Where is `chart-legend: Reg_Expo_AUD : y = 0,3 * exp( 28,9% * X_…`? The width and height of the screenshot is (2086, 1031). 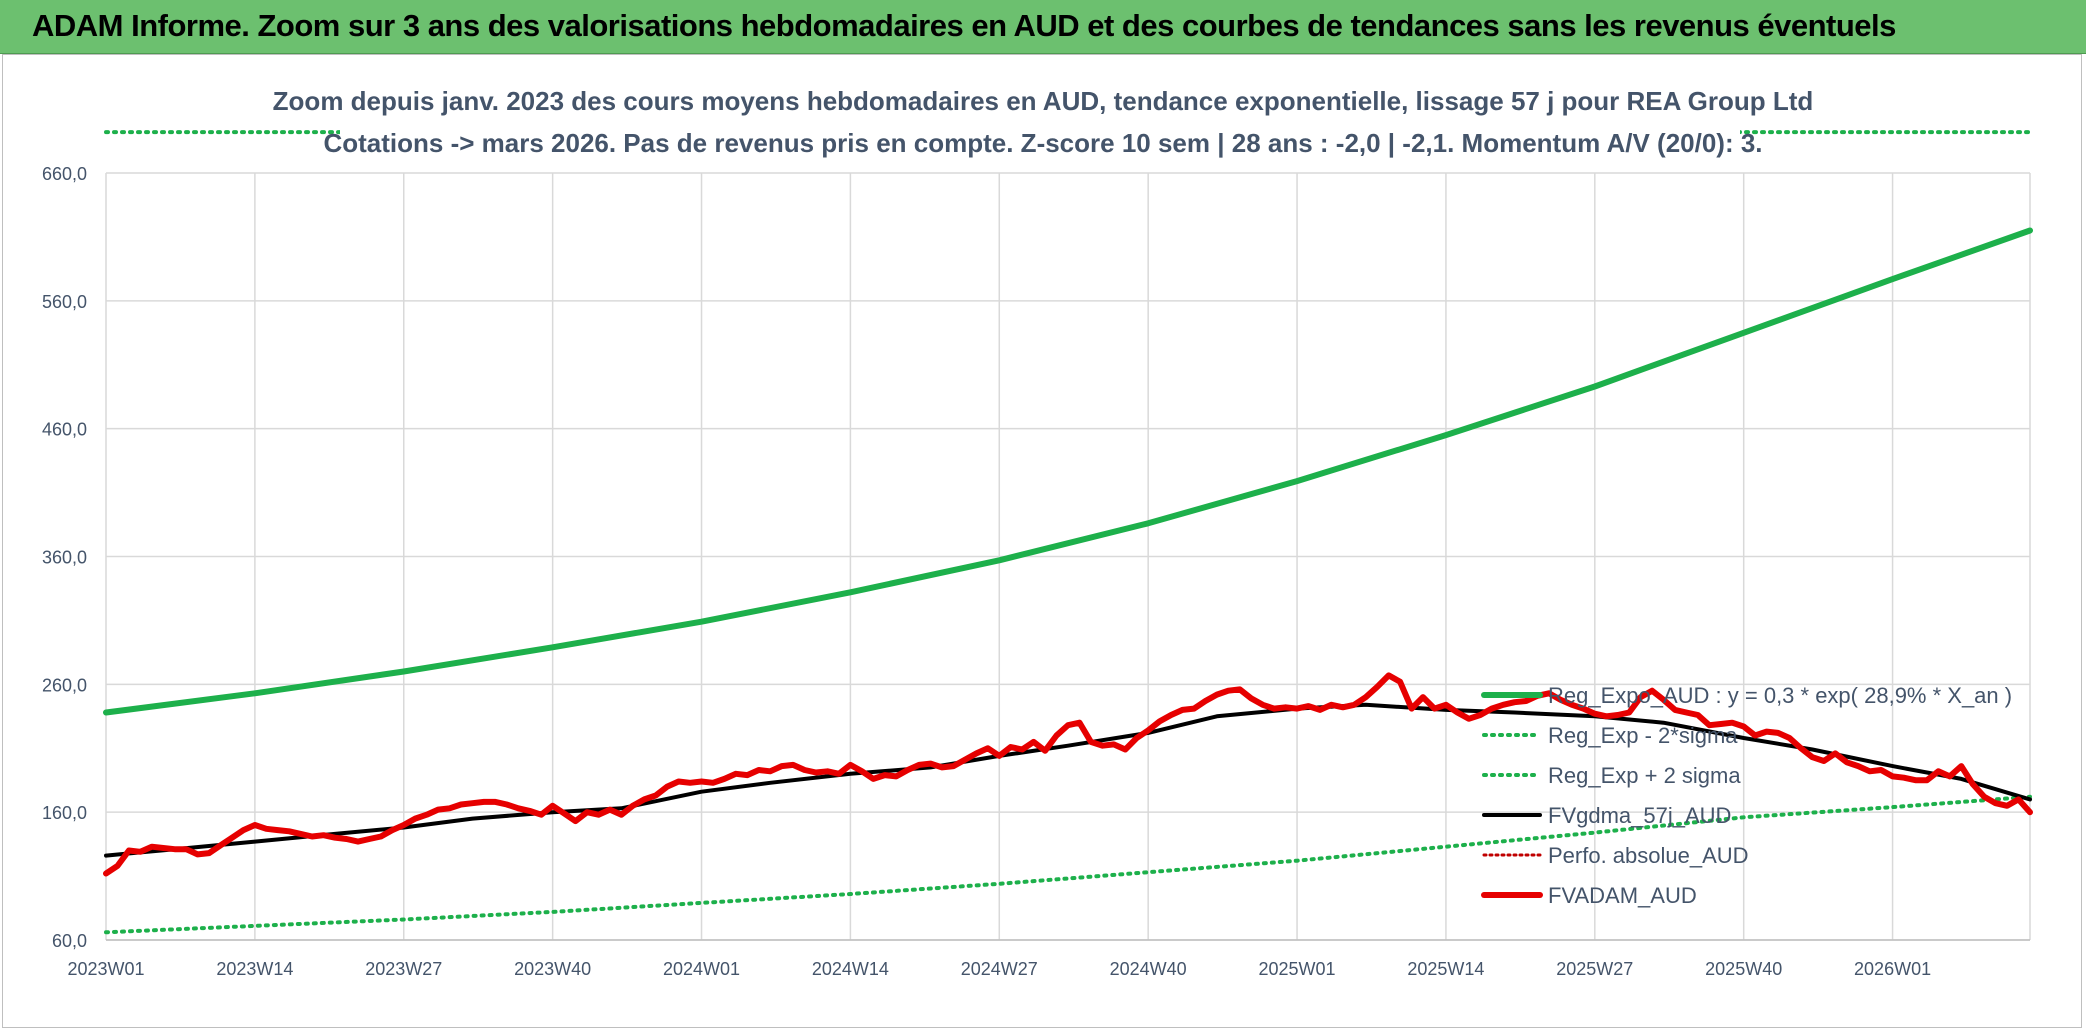 chart-legend: Reg_Expo_AUD : y = 0,3 * exp( 28,9% * X_… is located at coordinates (1746, 795).